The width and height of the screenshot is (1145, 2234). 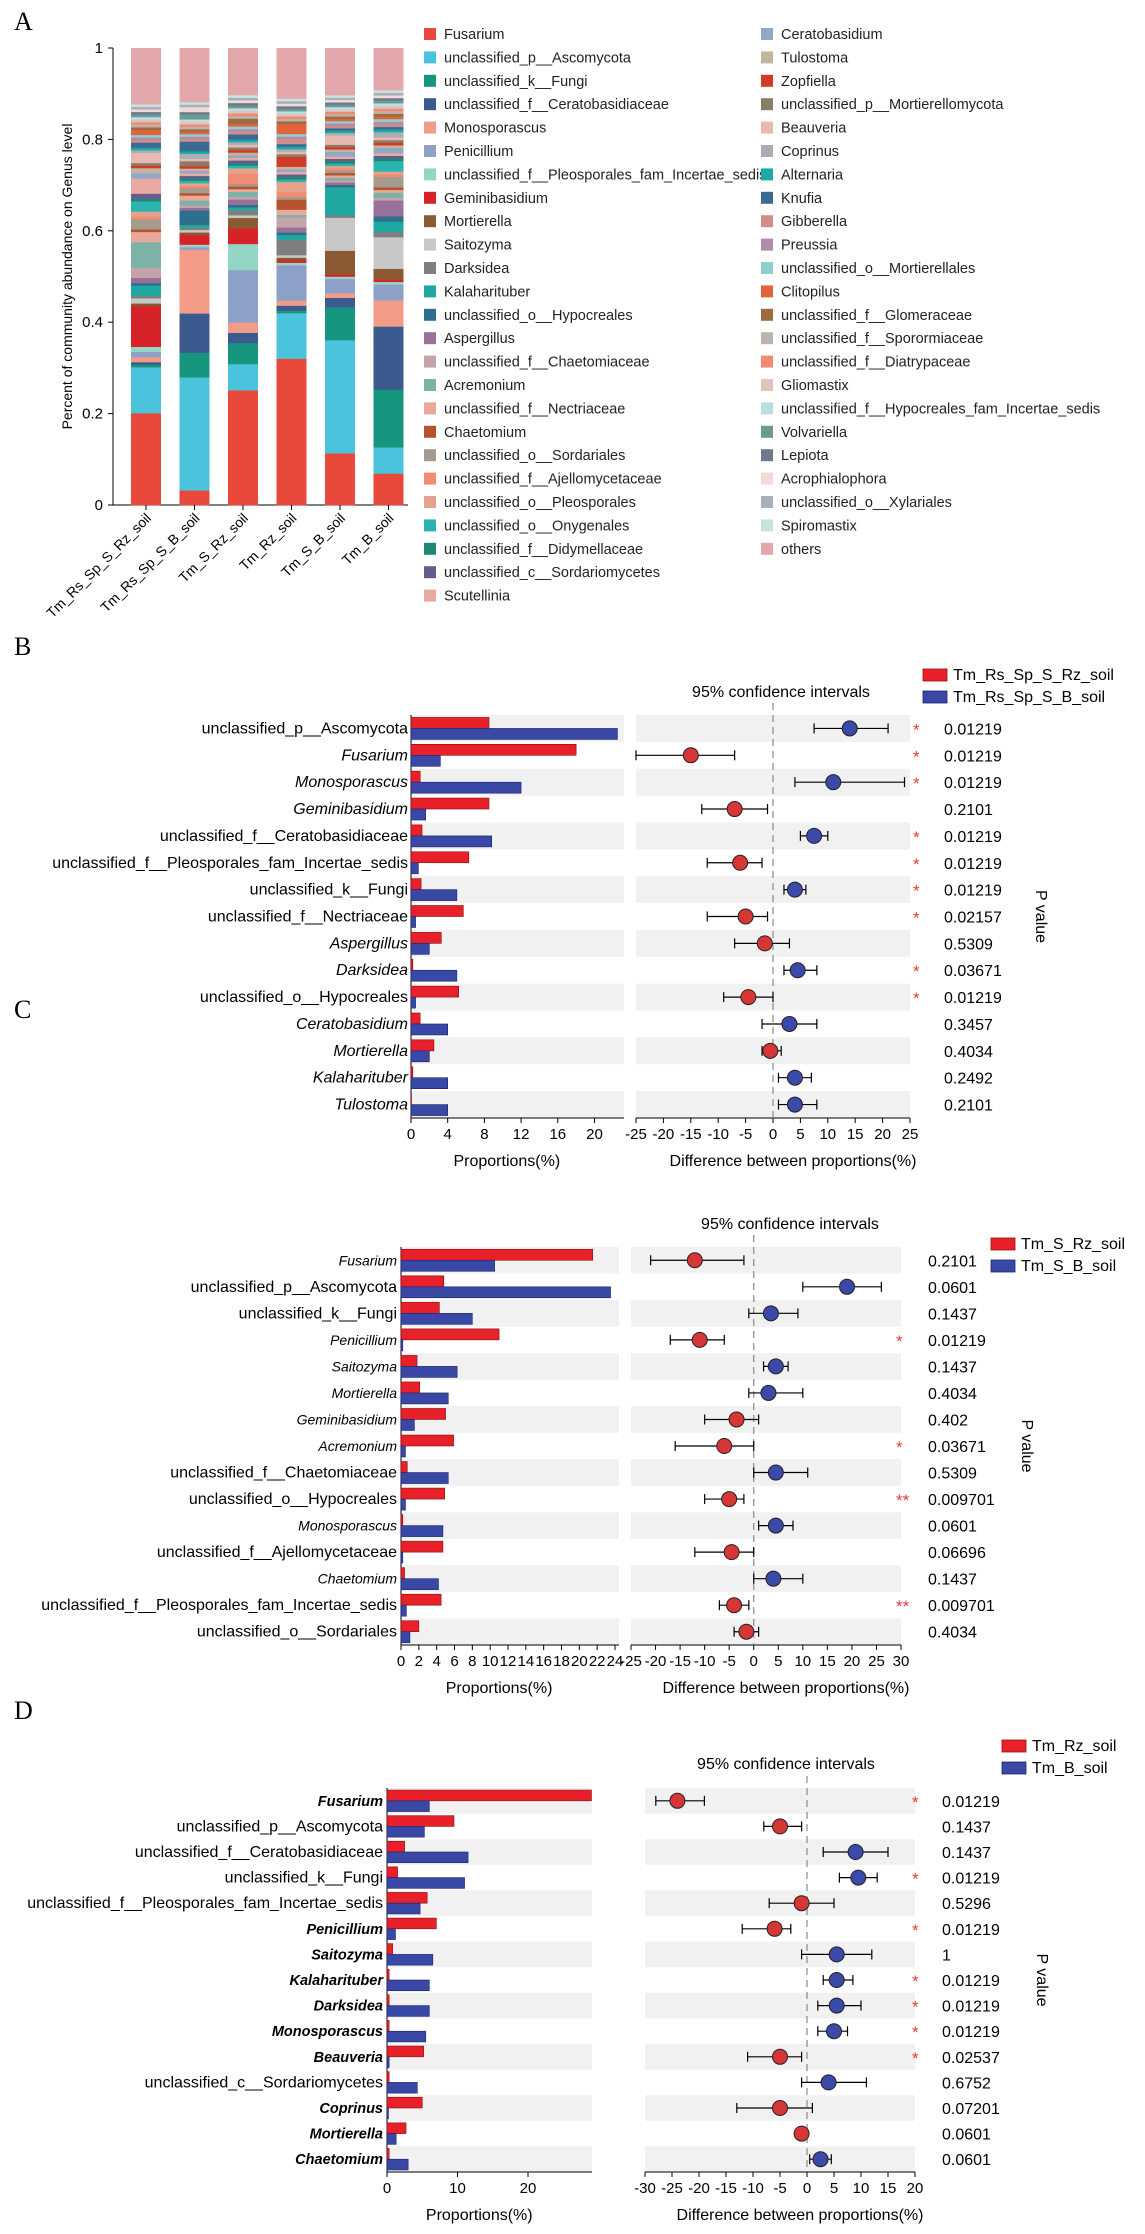 I want to click on legend-label: others, so click(x=801, y=550).